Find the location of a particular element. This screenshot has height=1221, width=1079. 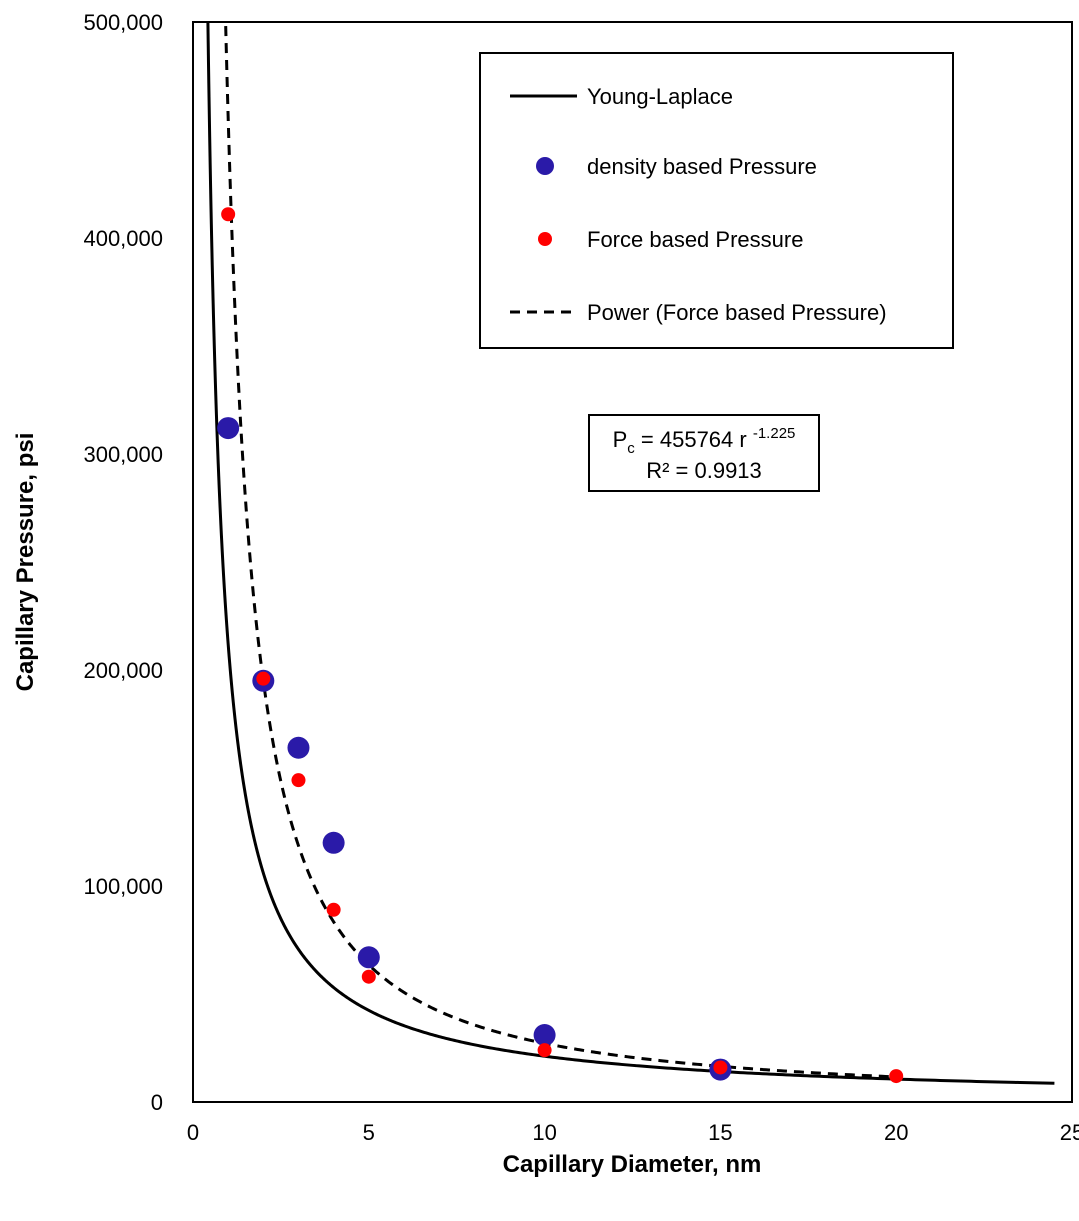

legend-density-swatch is located at coordinates (545, 166).